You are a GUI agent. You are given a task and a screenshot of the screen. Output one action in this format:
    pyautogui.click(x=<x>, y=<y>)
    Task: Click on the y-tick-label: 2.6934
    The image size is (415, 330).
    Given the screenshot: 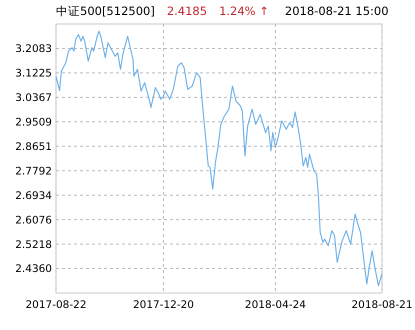 What is the action you would take?
    pyautogui.click(x=33, y=196)
    